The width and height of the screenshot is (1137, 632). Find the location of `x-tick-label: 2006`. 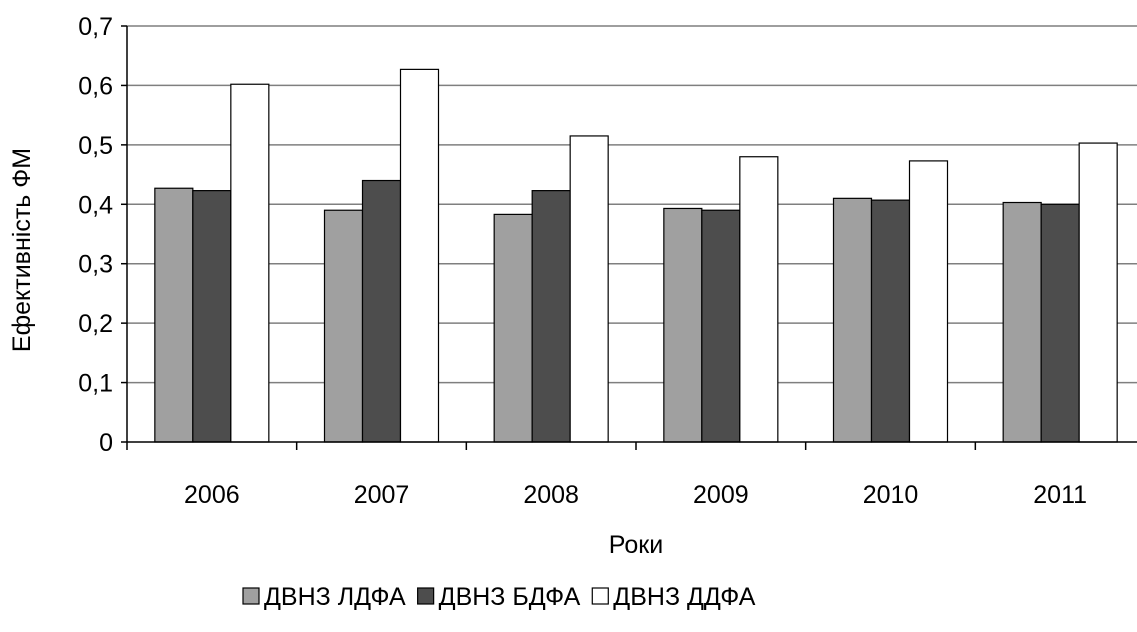

x-tick-label: 2006 is located at coordinates (212, 495).